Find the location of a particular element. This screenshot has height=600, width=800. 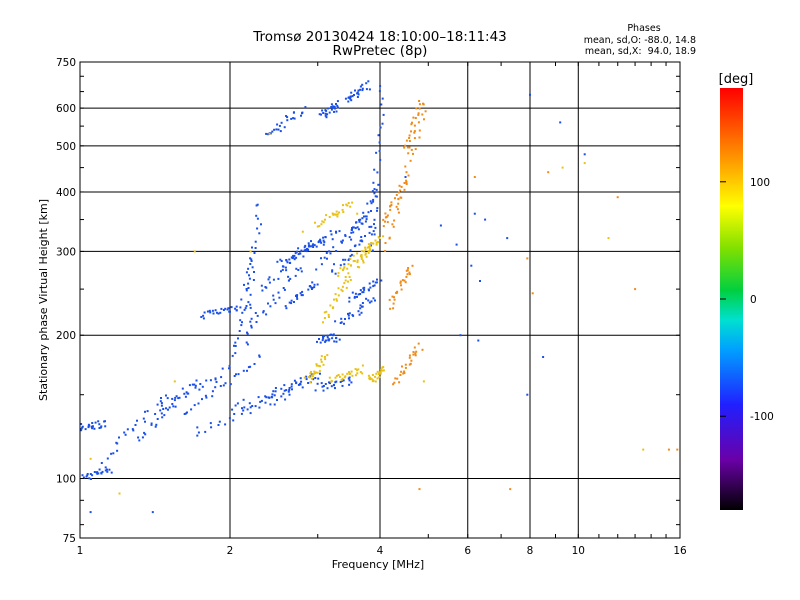

y-tick-label: 600 is located at coordinates (66, 109).